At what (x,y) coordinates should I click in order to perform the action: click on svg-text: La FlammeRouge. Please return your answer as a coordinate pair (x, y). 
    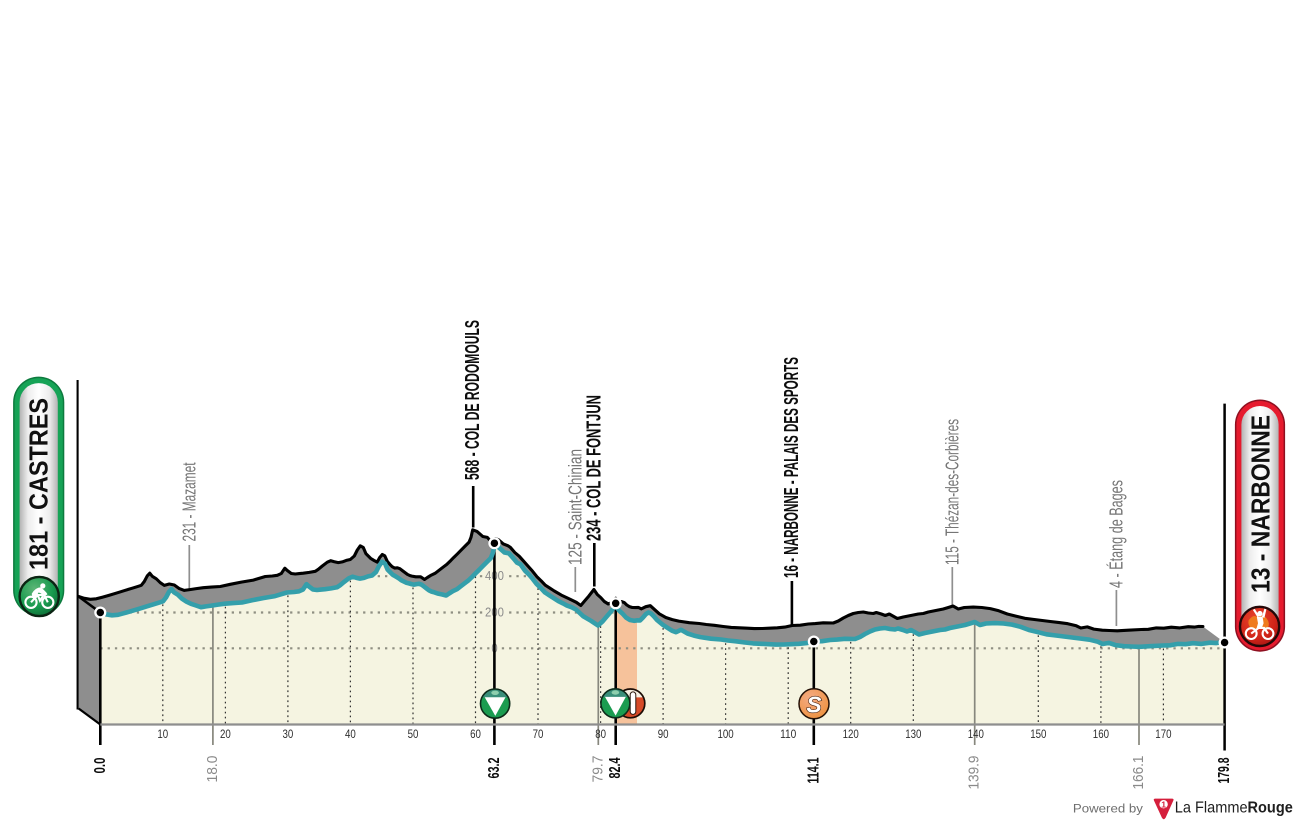
    Looking at the image, I should click on (1234, 808).